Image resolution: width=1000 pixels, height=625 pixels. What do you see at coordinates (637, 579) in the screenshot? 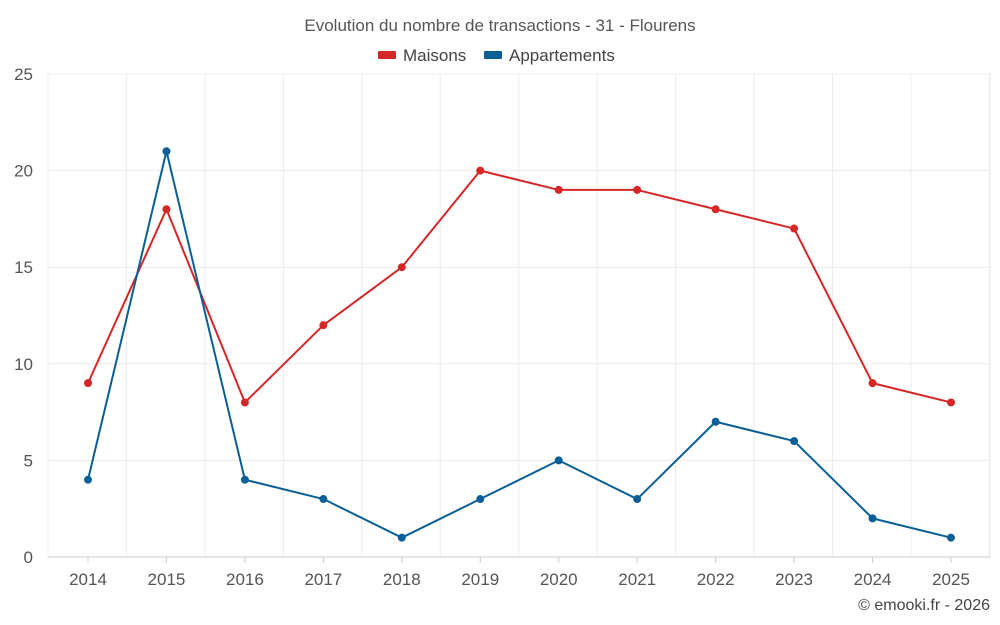
I see `x-tick-label: 2021` at bounding box center [637, 579].